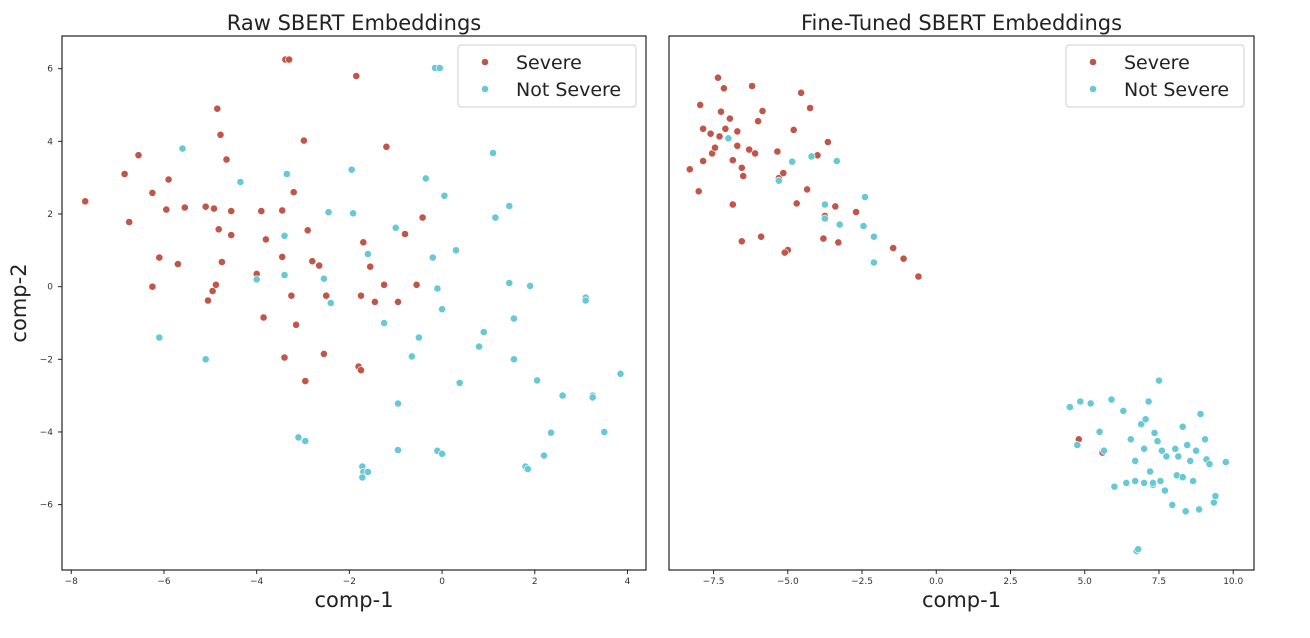 Image resolution: width=1310 pixels, height=638 pixels. Describe the element at coordinates (547, 76) in the screenshot. I see `legend: Severe Not Severe` at that location.